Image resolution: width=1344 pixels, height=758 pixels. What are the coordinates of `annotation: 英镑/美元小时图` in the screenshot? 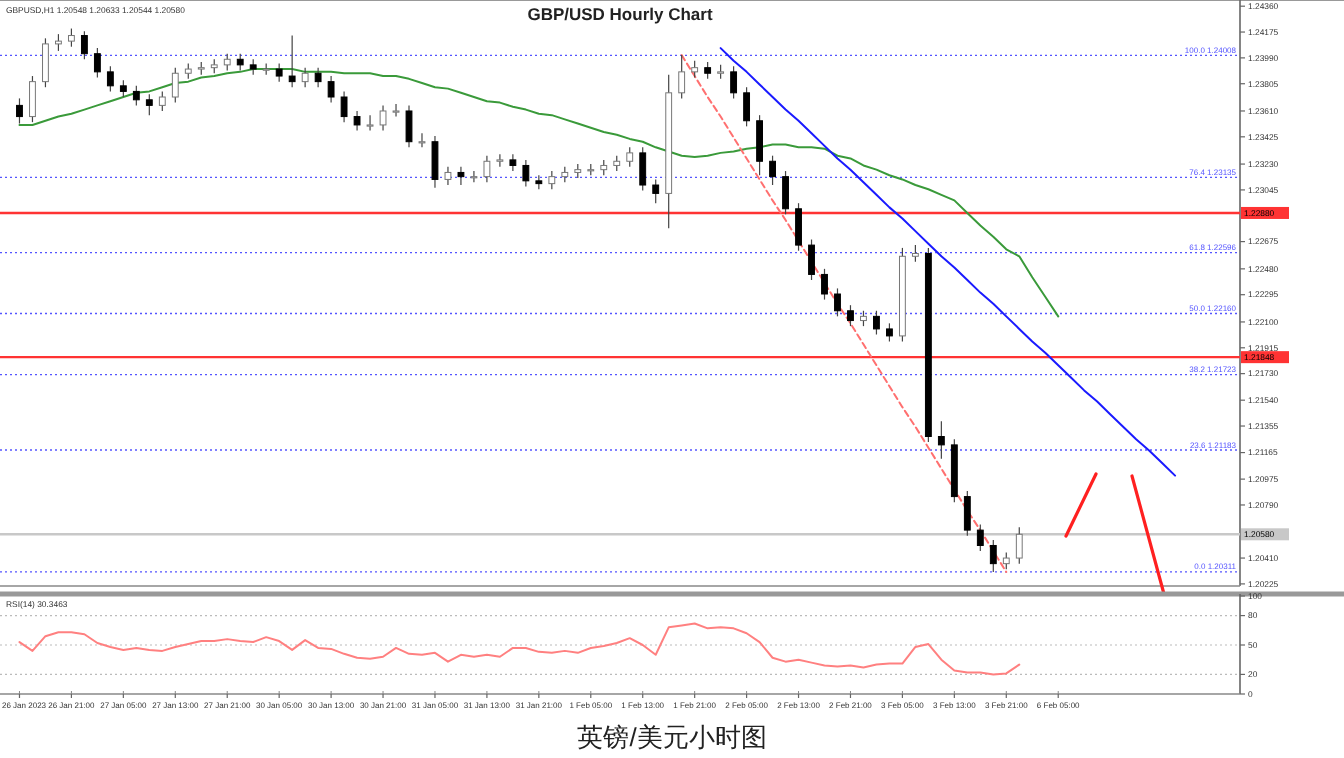 It's located at (672, 737).